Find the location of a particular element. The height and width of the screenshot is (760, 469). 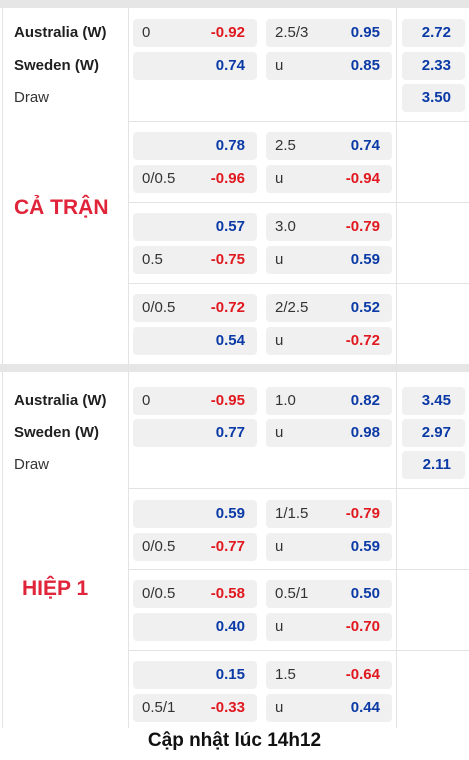

handicap-odds: -0.77 is located at coordinates (227, 546).